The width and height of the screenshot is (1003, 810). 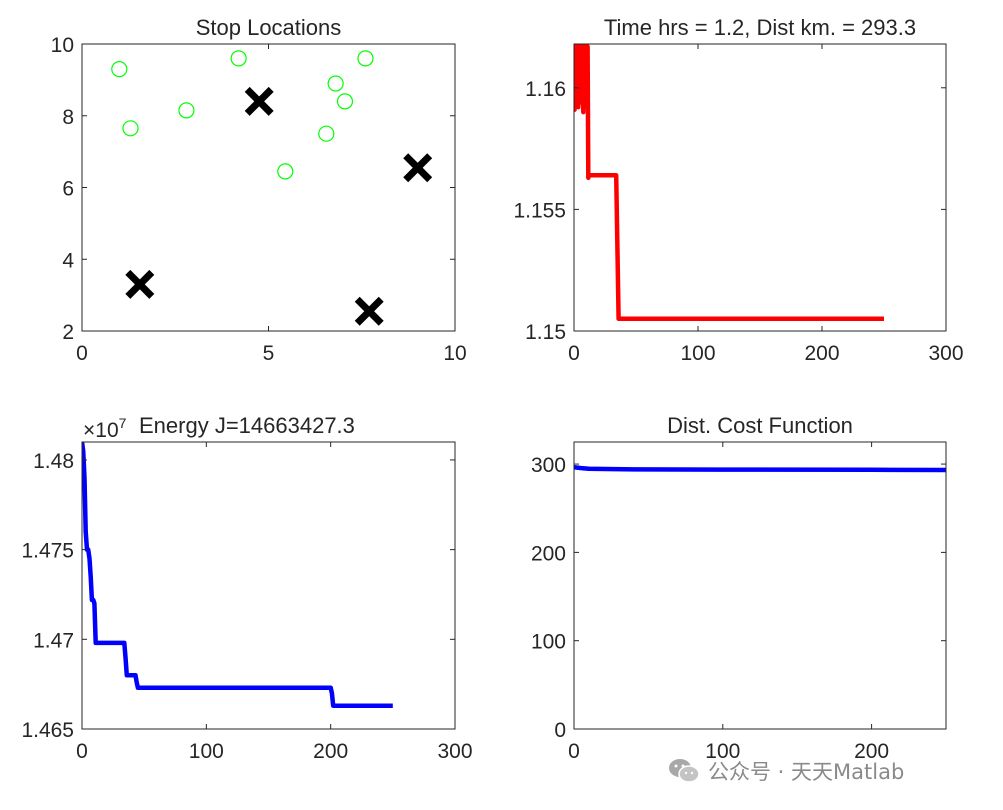 What do you see at coordinates (545, 332) in the screenshot?
I see `y-tick-label: 1.15` at bounding box center [545, 332].